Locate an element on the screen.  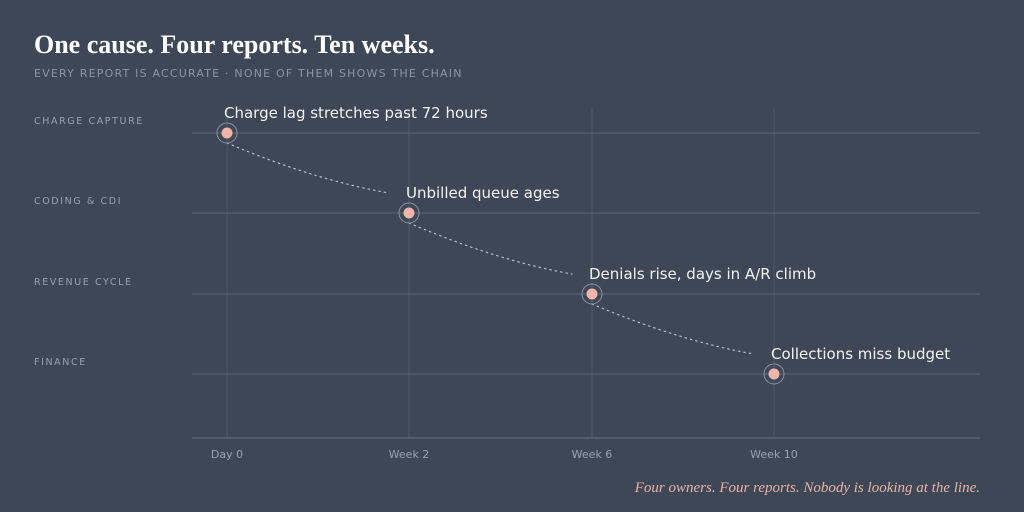
x-tick-label: Week 6 is located at coordinates (592, 454).